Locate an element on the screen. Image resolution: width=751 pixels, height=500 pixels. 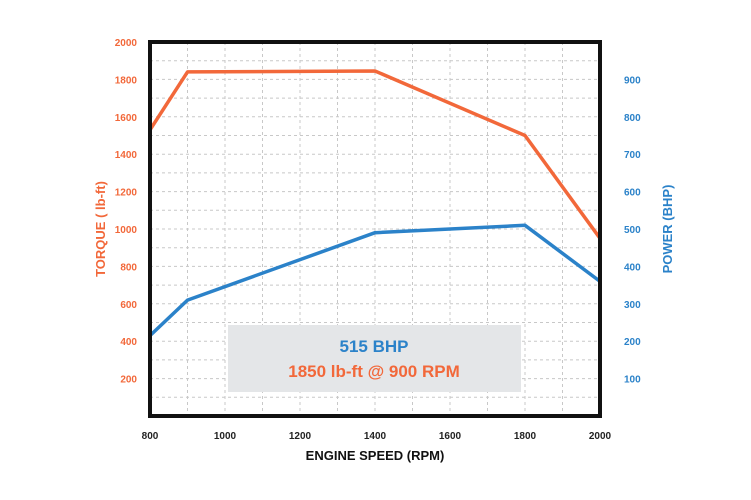
annotation-box: 515 BHP 1850 lb-ft @ 900 RPM is located at coordinates (374, 358).